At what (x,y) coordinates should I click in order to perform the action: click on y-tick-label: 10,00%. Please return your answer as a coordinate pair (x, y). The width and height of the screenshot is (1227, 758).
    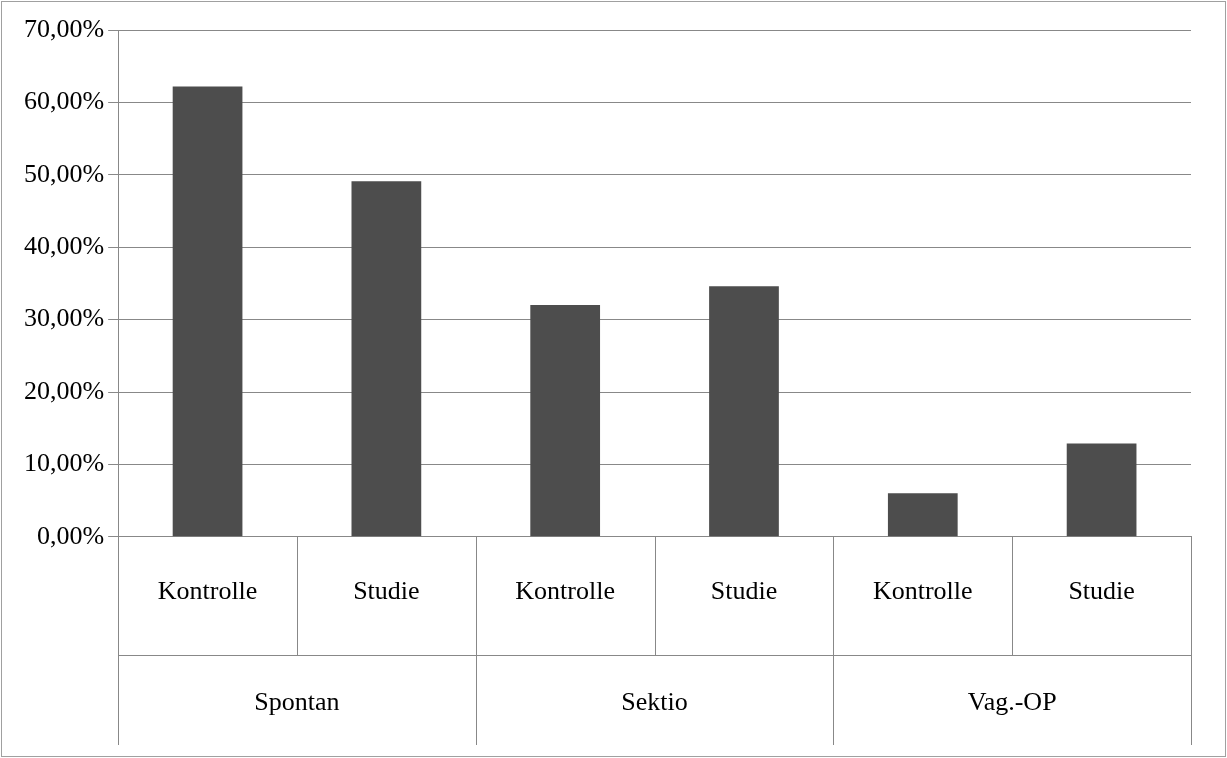
    Looking at the image, I should click on (64, 463).